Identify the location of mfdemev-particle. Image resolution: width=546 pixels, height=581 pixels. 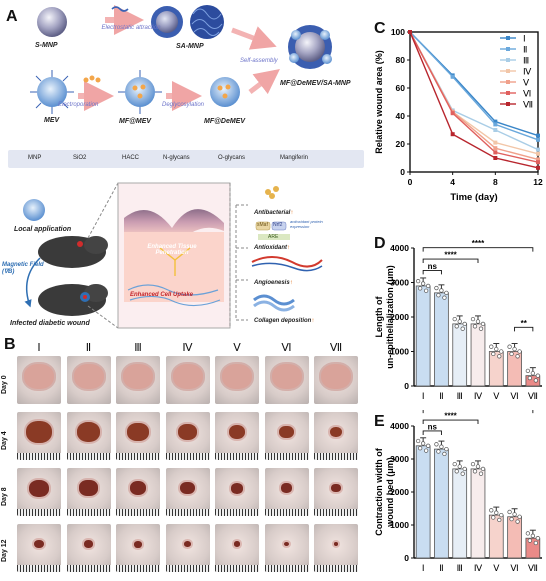
(225, 92).